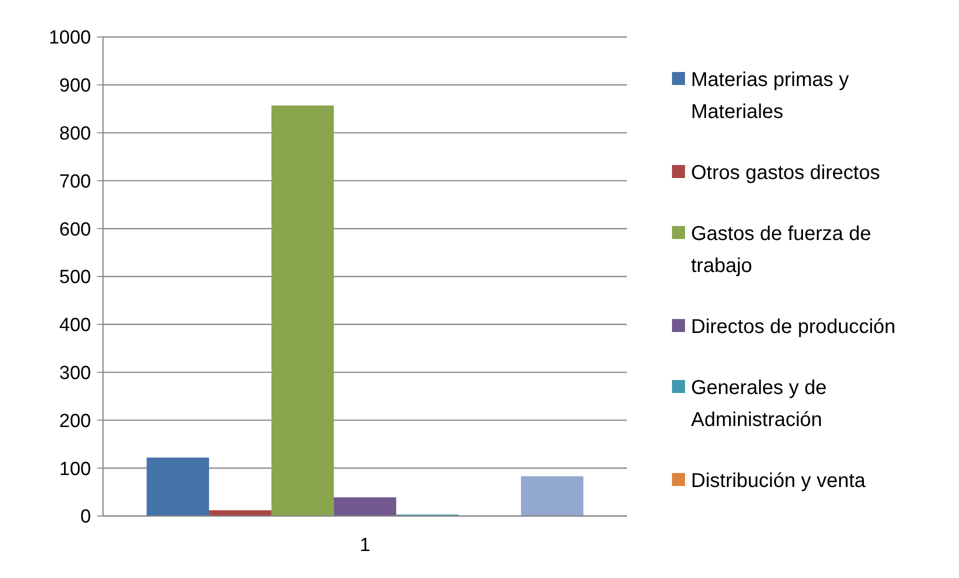 The height and width of the screenshot is (578, 959). What do you see at coordinates (778, 481) in the screenshot?
I see `legend-label: Distribución y venta` at bounding box center [778, 481].